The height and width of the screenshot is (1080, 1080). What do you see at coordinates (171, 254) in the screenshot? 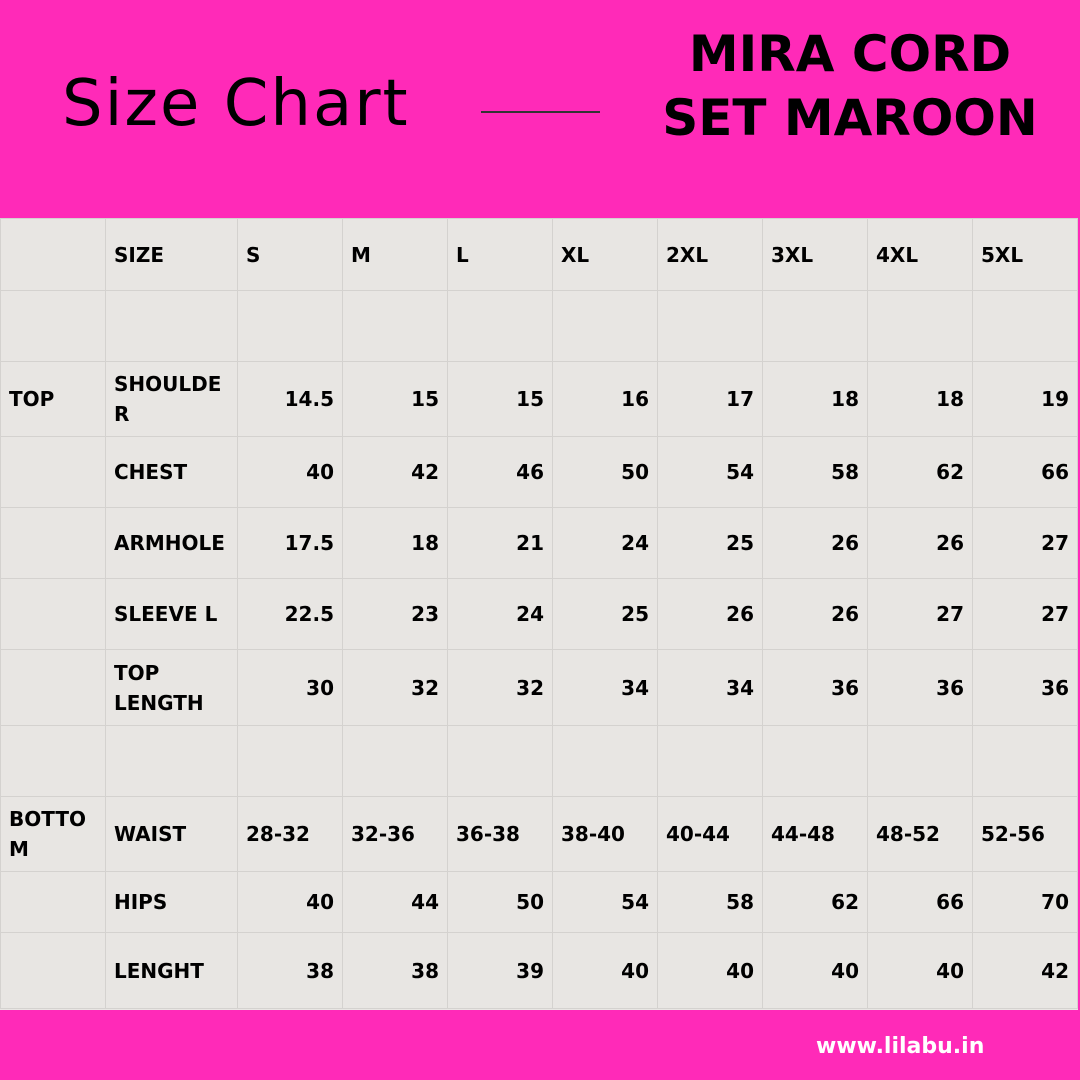
I see `header-cell: SIZE` at bounding box center [171, 254].